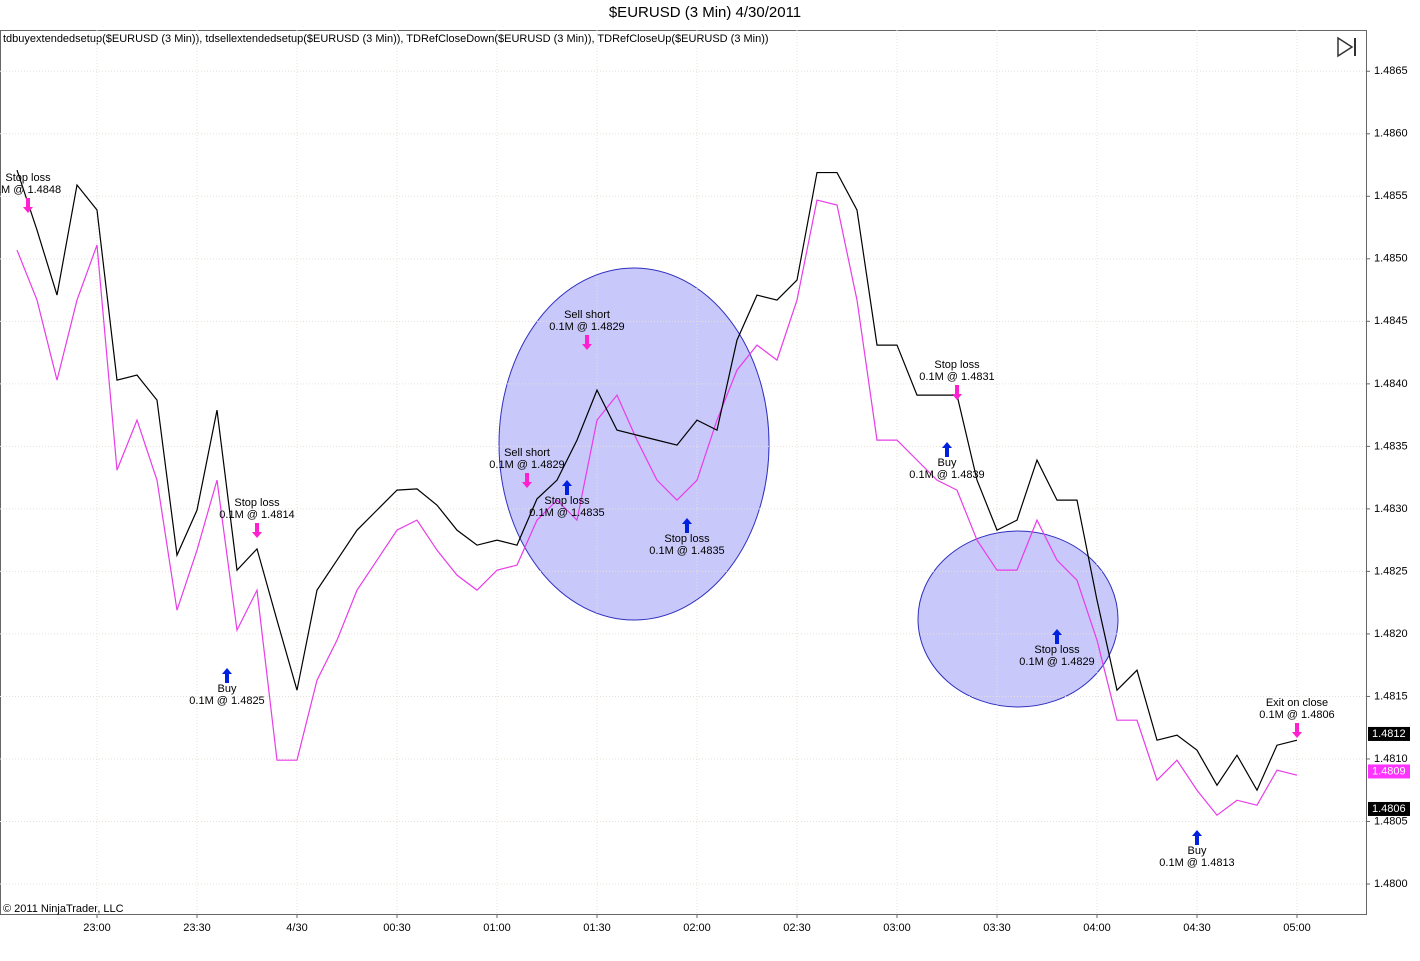 Image resolution: width=1420 pixels, height=961 pixels. What do you see at coordinates (1391, 134) in the screenshot?
I see `y-tick-label: 1.4860` at bounding box center [1391, 134].